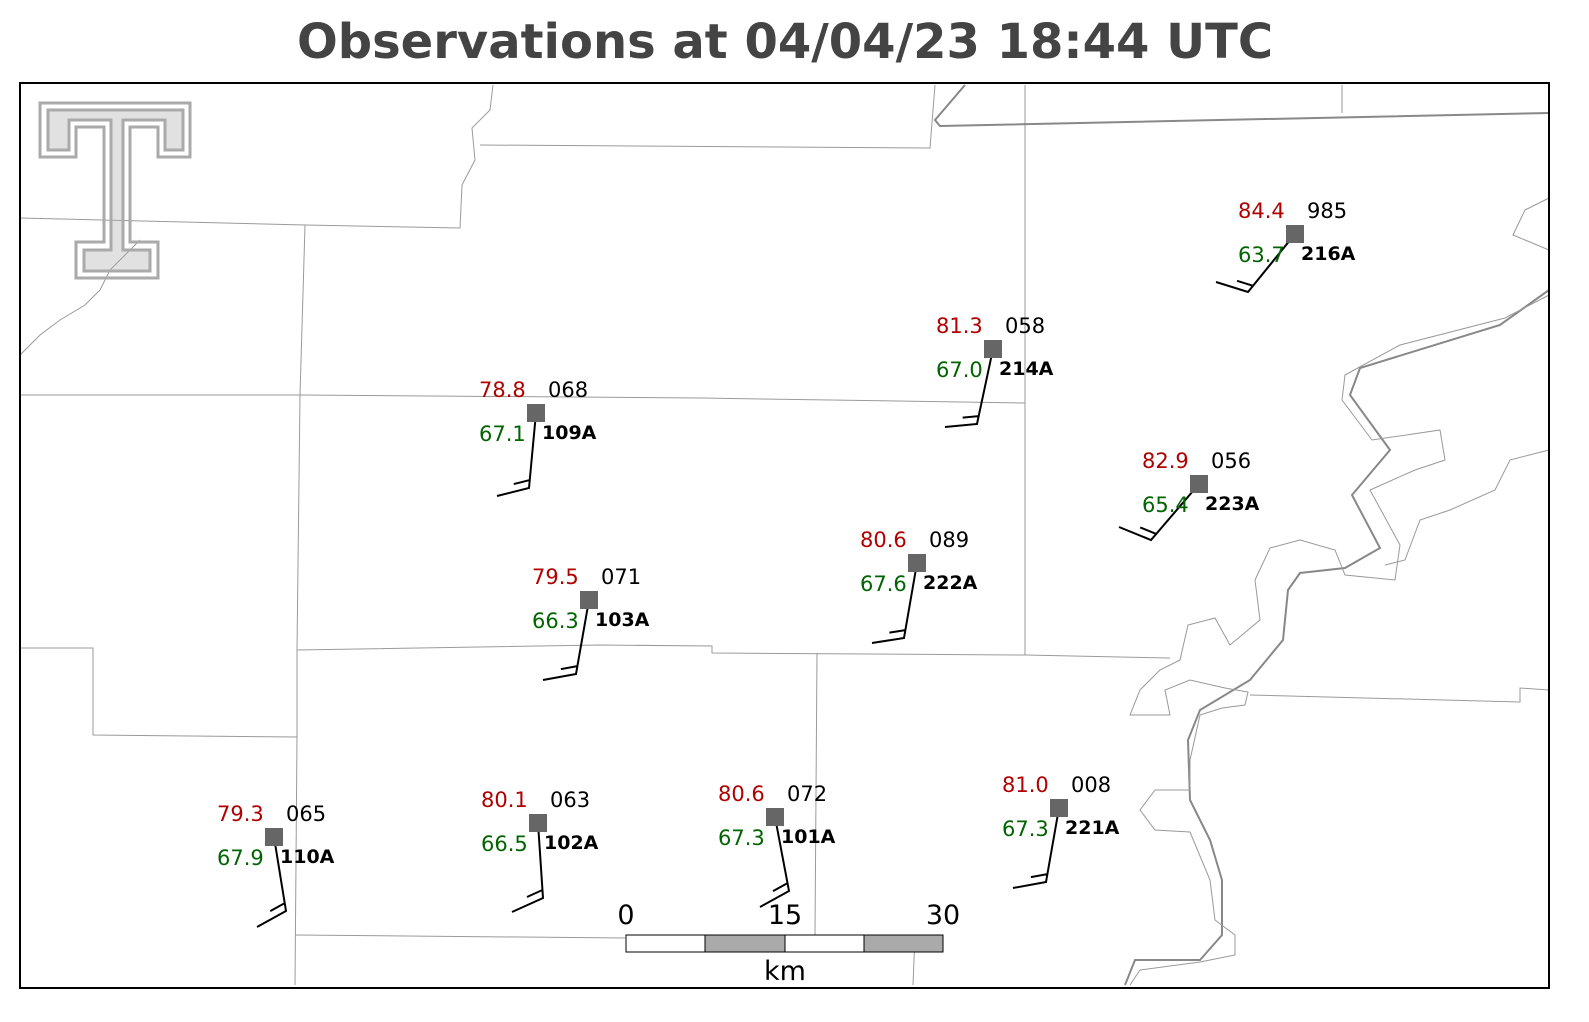  What do you see at coordinates (502, 390) in the screenshot?
I see `temperature: 78.8` at bounding box center [502, 390].